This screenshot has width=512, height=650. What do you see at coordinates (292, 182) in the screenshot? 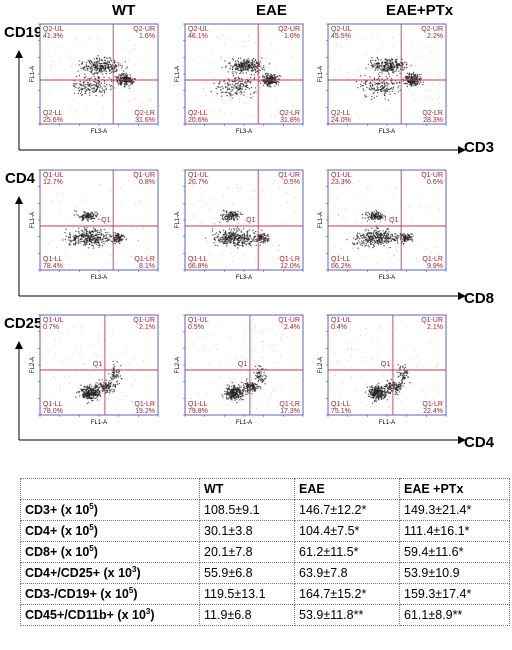
I see `quadrant-ur-percent: 0.5%` at bounding box center [292, 182].